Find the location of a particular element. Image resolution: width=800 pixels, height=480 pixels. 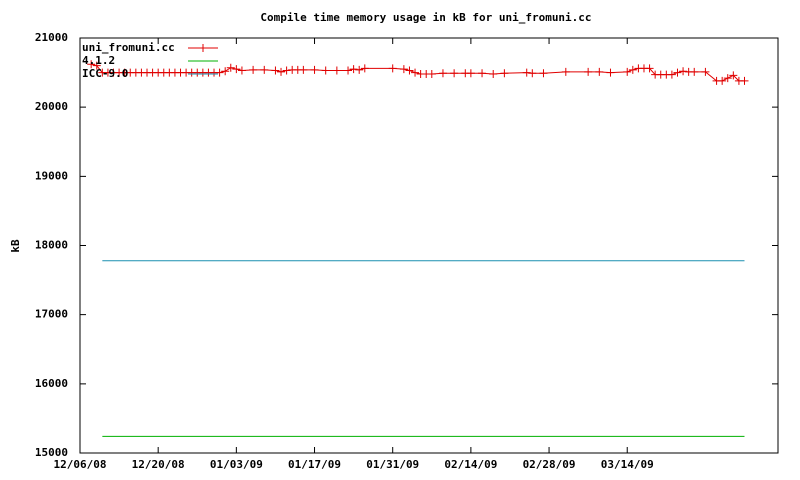

y-tick-label: 16000 is located at coordinates (51, 383).